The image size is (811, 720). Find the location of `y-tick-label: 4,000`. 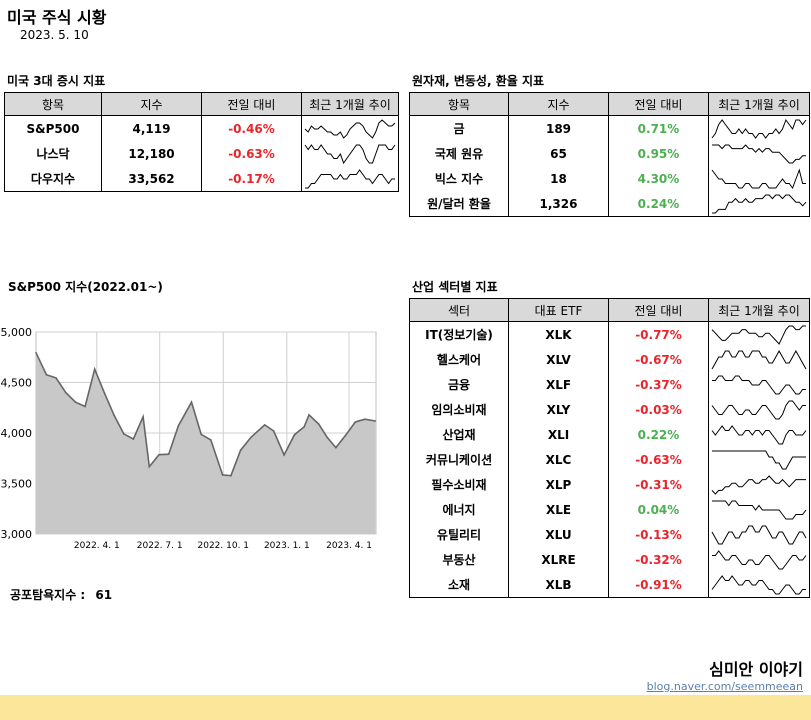

y-tick-label: 4,000 is located at coordinates (17, 433).